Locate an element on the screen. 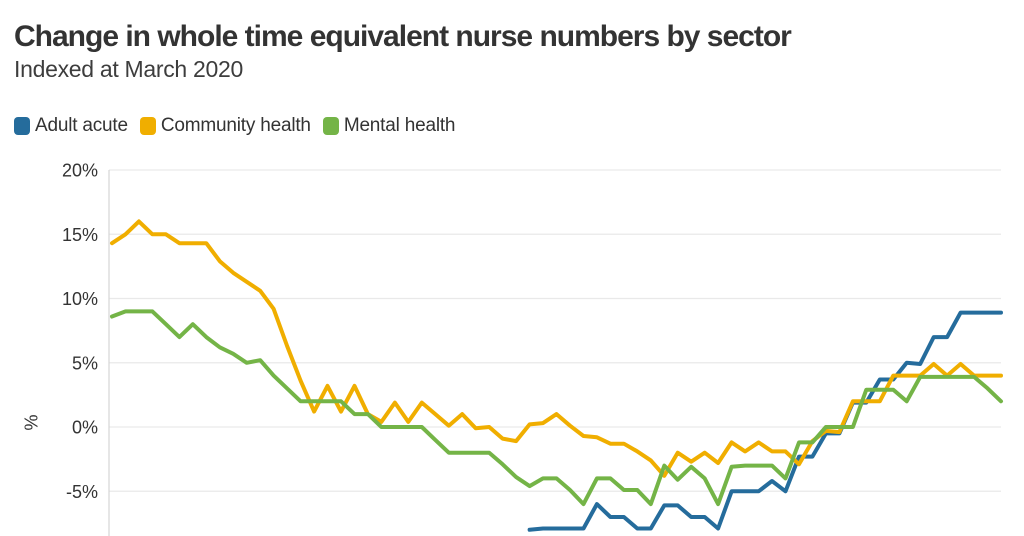 This screenshot has width=1024, height=536. legend-item-community-health: Community health is located at coordinates (225, 126).